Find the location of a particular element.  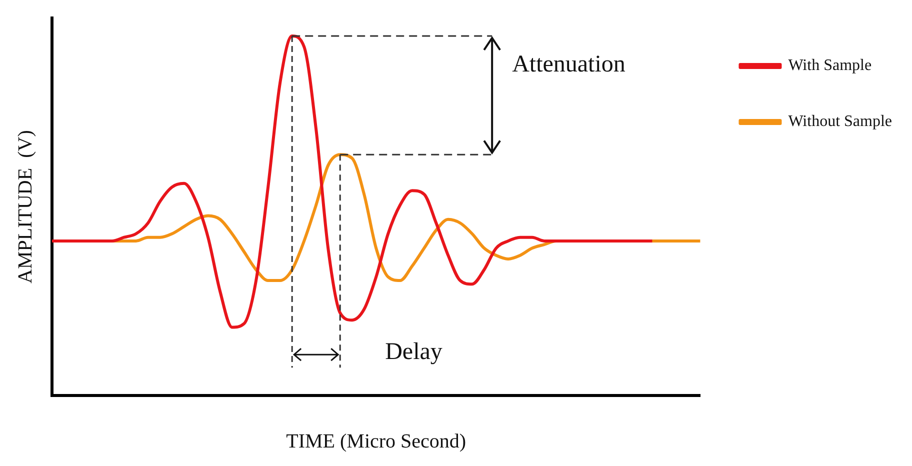

y-axis-title: AMPLITUDE (V) is located at coordinates (25, 207).